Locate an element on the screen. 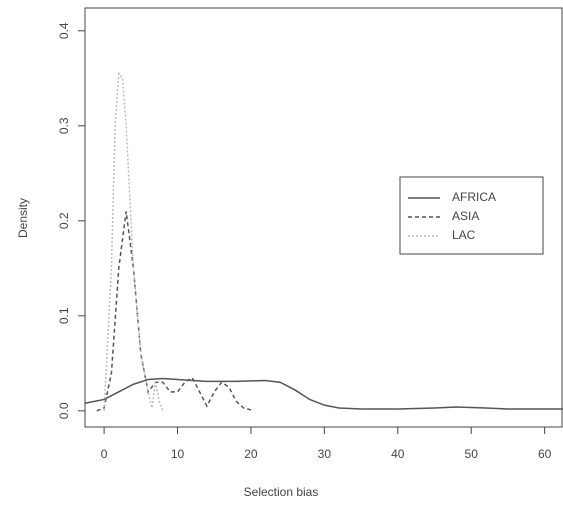  legend-label: ASIA is located at coordinates (465, 216).